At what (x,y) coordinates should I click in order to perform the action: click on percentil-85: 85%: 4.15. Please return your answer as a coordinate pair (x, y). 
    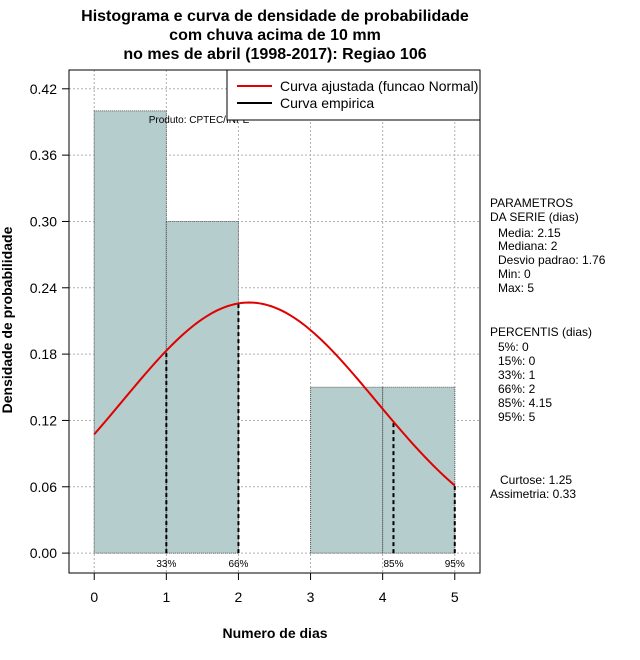
    Looking at the image, I should click on (525, 403).